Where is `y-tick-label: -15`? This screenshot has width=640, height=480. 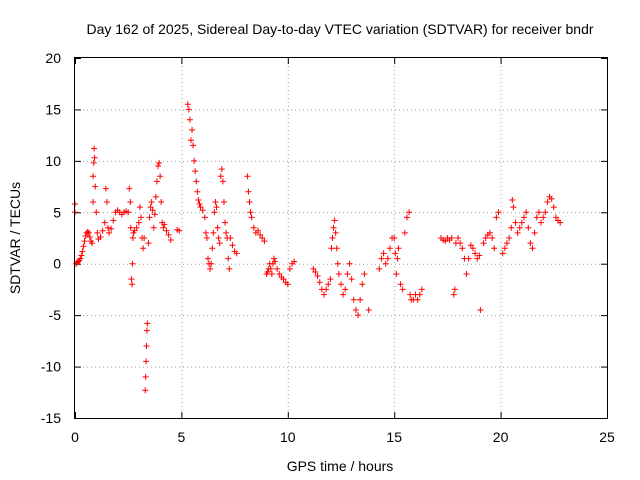 y-tick-label: -15 is located at coordinates (51, 418).